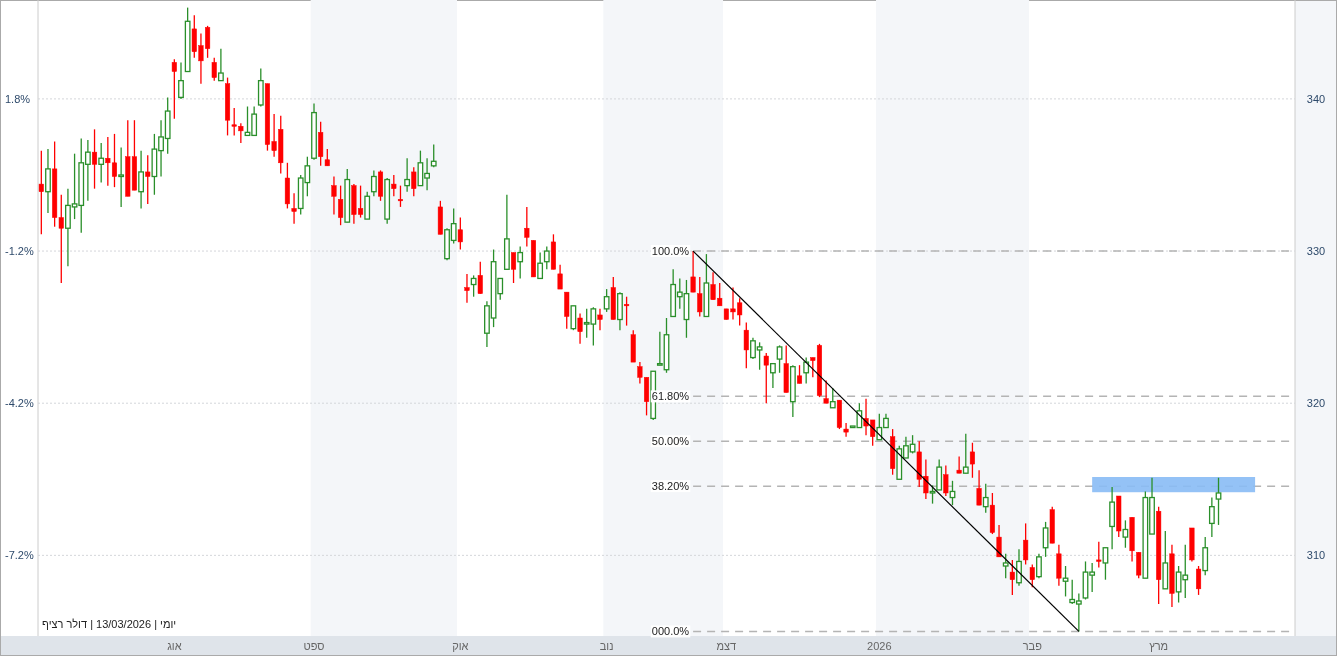 The height and width of the screenshot is (656, 1337). What do you see at coordinates (670, 441) in the screenshot?
I see `annotation: 50.00%` at bounding box center [670, 441].